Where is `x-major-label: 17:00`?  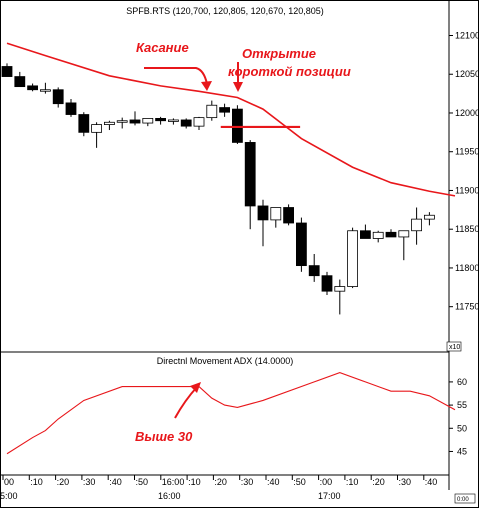
x-major-label: 17:00 is located at coordinates (329, 496).